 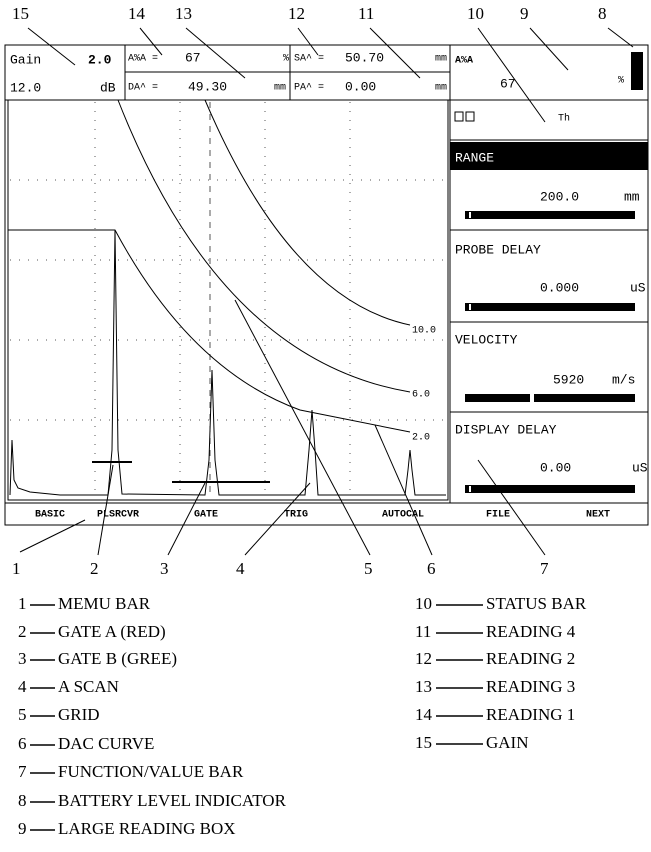 What do you see at coordinates (366, 13) in the screenshot?
I see `callout-number: 11` at bounding box center [366, 13].